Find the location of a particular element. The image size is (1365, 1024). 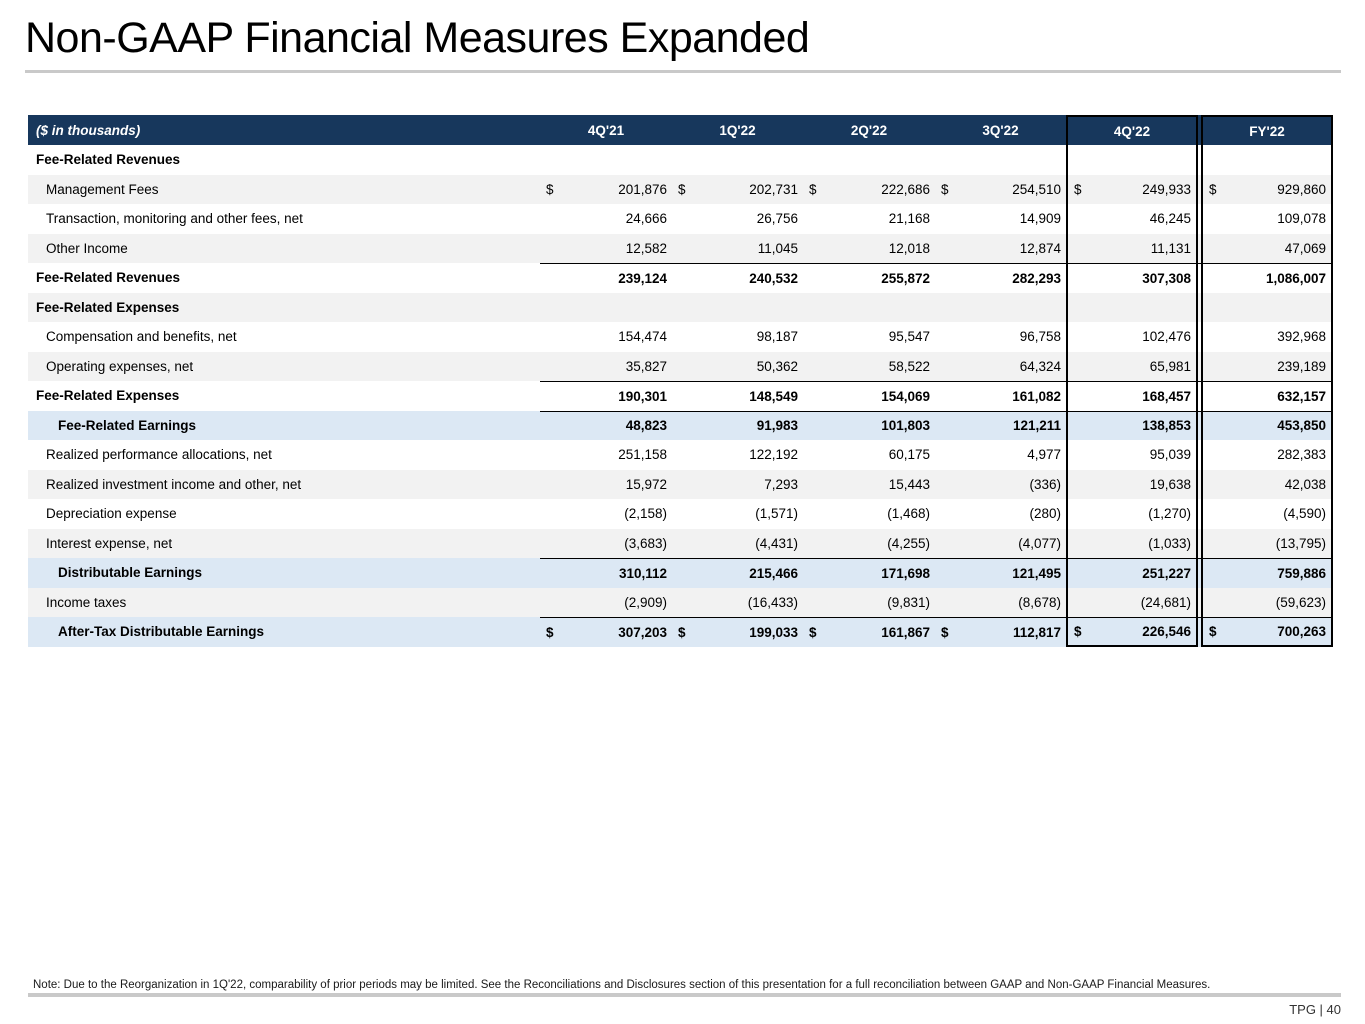

header-gap is located at coordinates (1199, 130).